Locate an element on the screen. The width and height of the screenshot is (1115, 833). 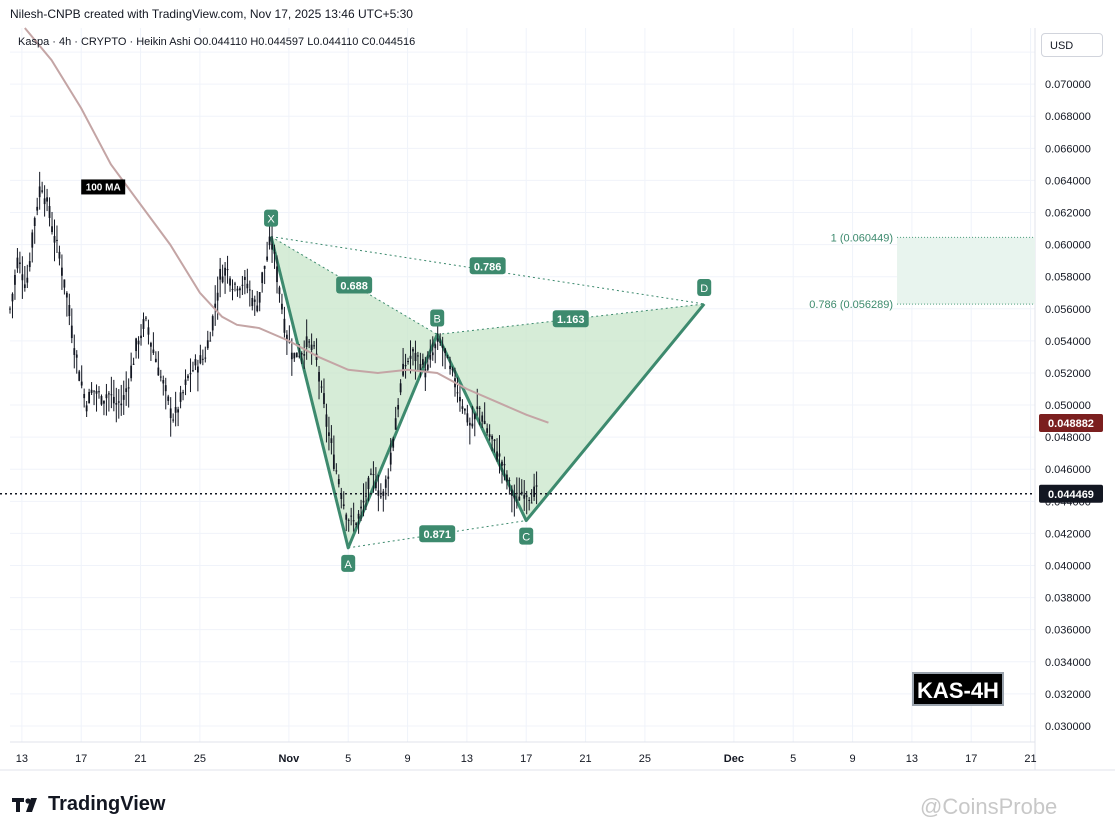
pattern-point-box-b is located at coordinates (437, 318).